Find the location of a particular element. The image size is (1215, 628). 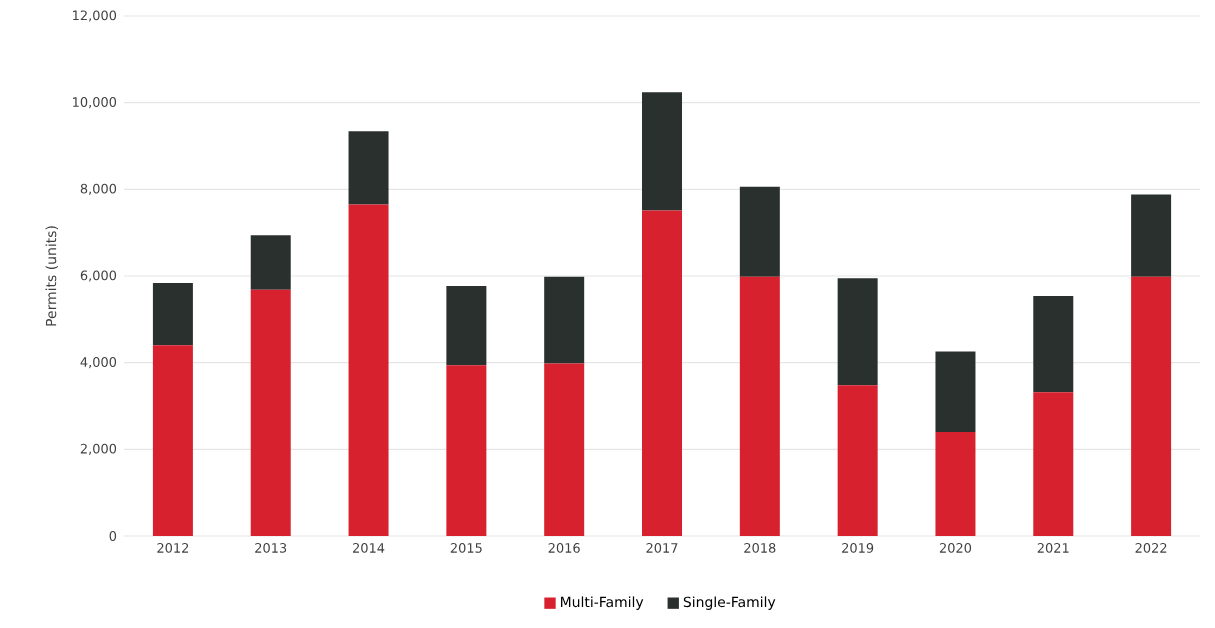

x-tick-label: 2020 is located at coordinates (955, 548).